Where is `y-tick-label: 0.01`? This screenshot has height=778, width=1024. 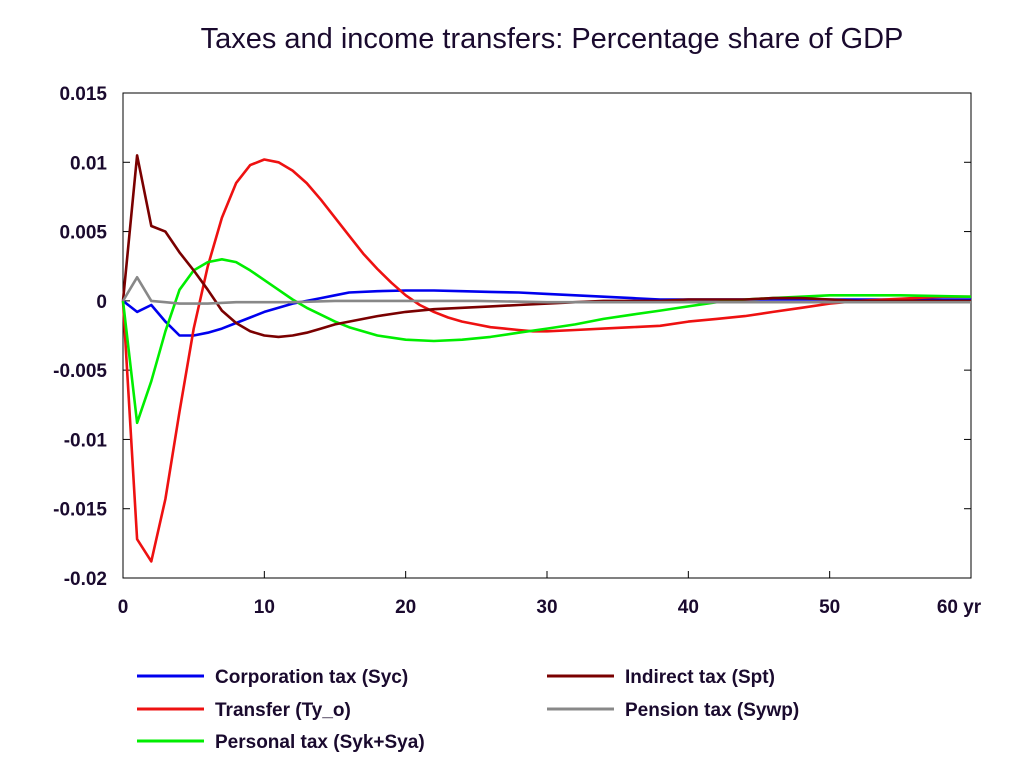 y-tick-label: 0.01 is located at coordinates (88, 163).